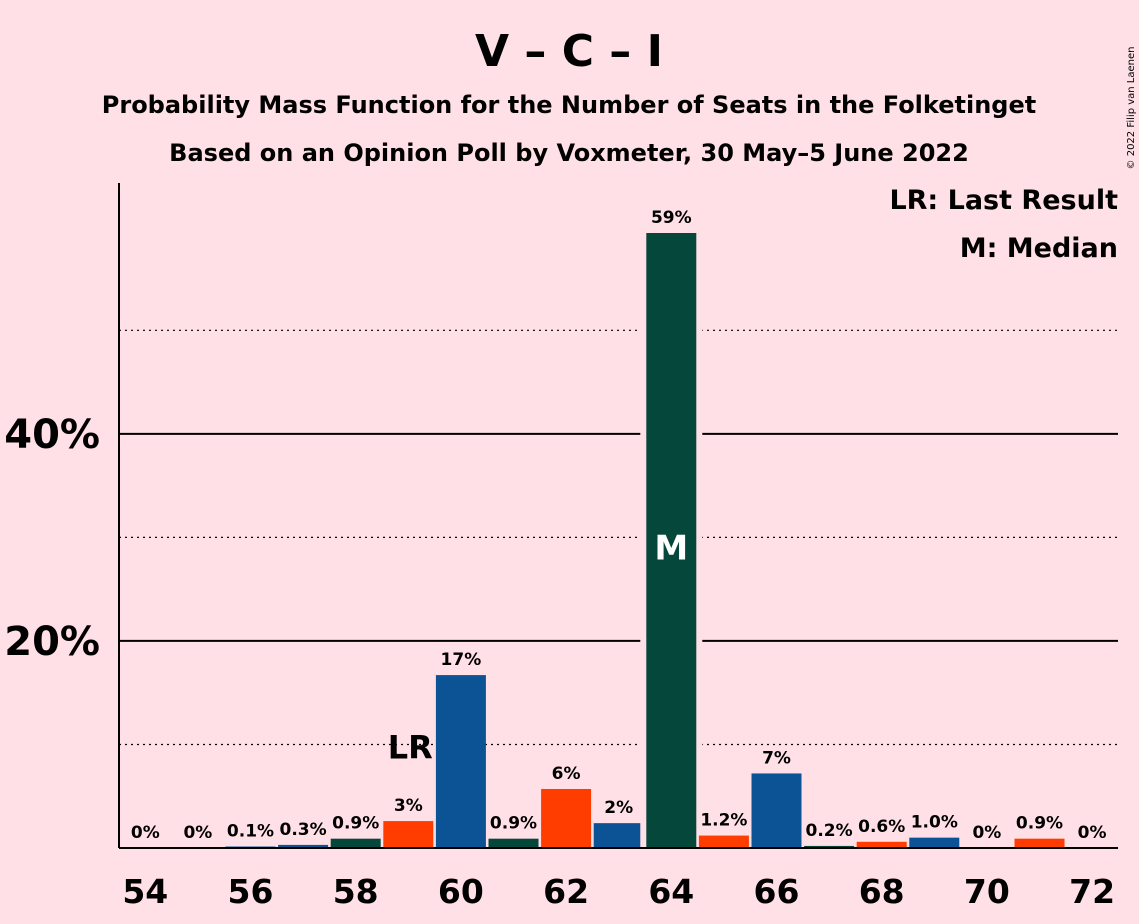  I want to click on legend-last-result: LR: Last Result, so click(1003, 200).